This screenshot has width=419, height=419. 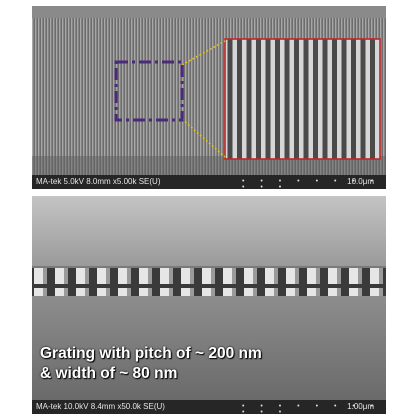 What do you see at coordinates (209, 283) in the screenshot?
I see `grating-ridges` at bounding box center [209, 283].